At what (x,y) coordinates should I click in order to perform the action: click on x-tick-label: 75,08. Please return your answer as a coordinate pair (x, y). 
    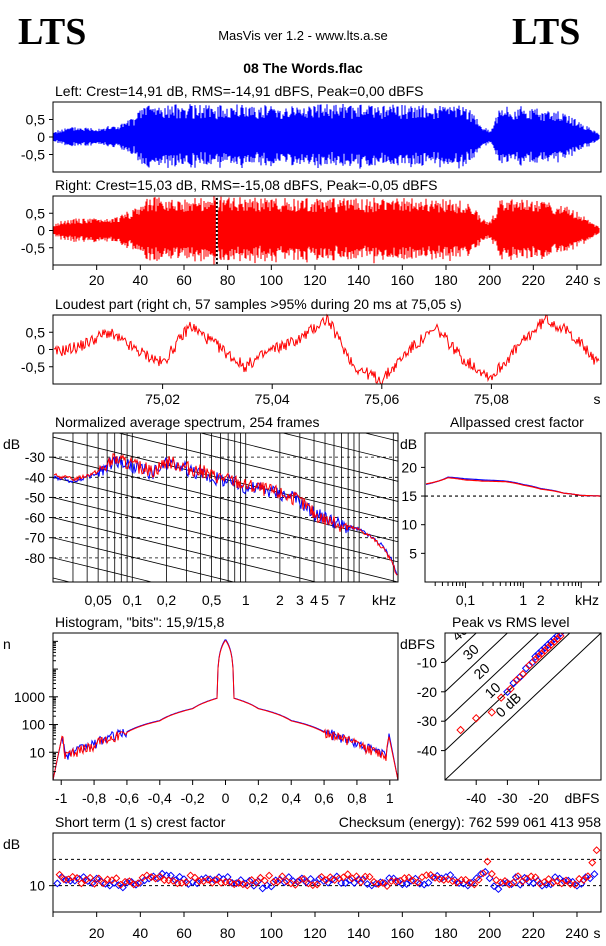
    Looking at the image, I should click on (491, 399).